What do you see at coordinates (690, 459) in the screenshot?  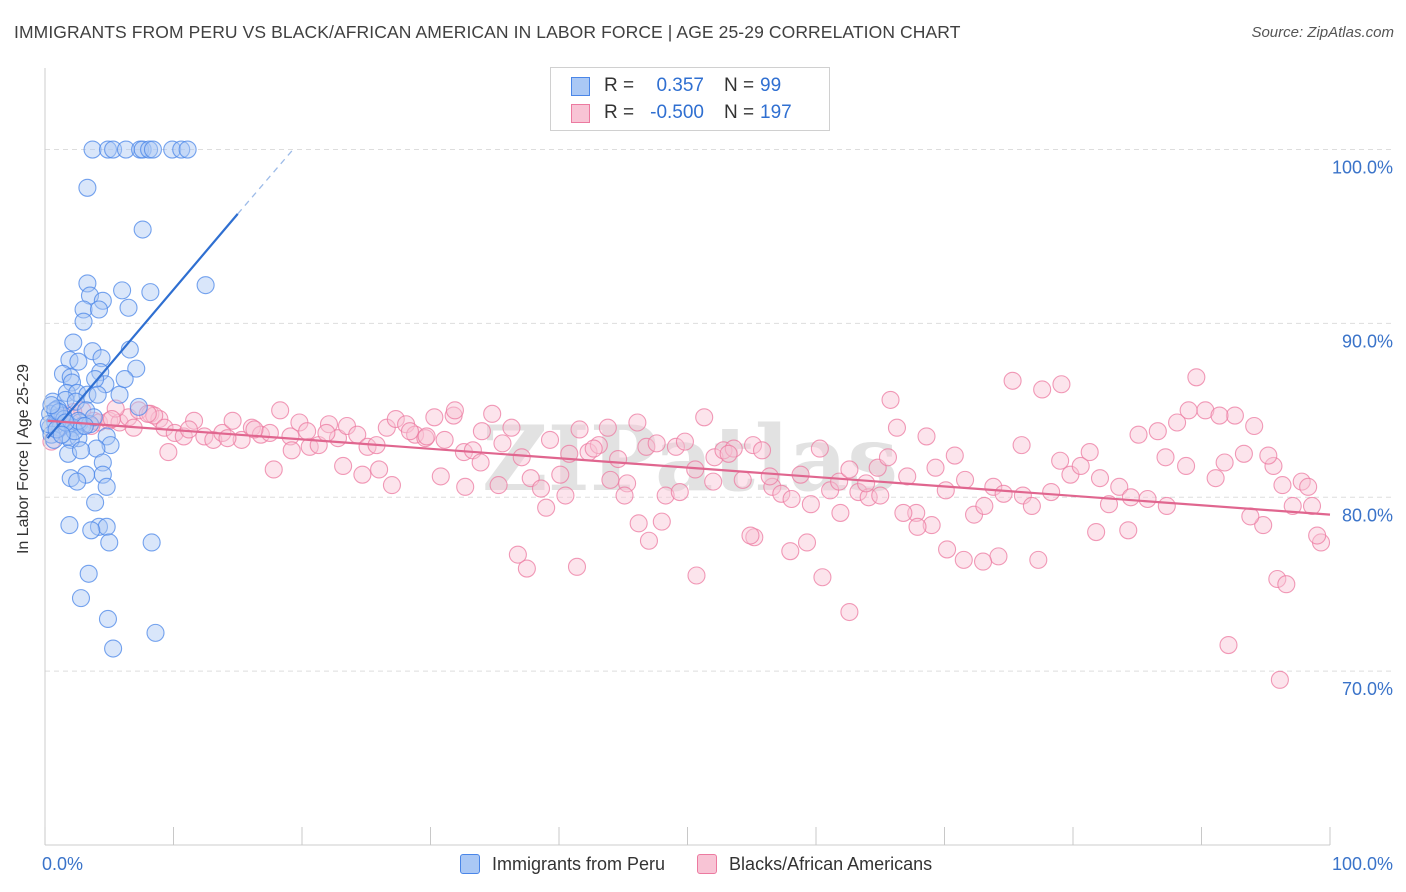 I see `watermark: ZIPatlas` at bounding box center [690, 459].